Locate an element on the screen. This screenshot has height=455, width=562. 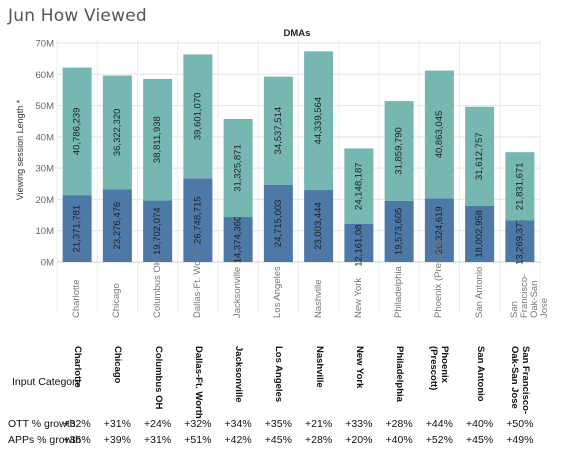
table-cell: +44% is located at coordinates (439, 424).